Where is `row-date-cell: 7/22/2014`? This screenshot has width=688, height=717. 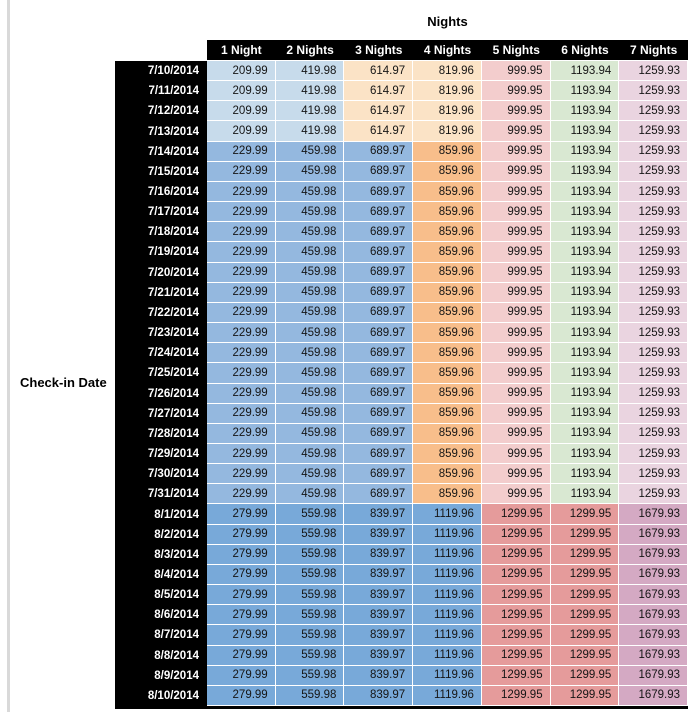
row-date-cell: 7/22/2014 is located at coordinates (161, 313).